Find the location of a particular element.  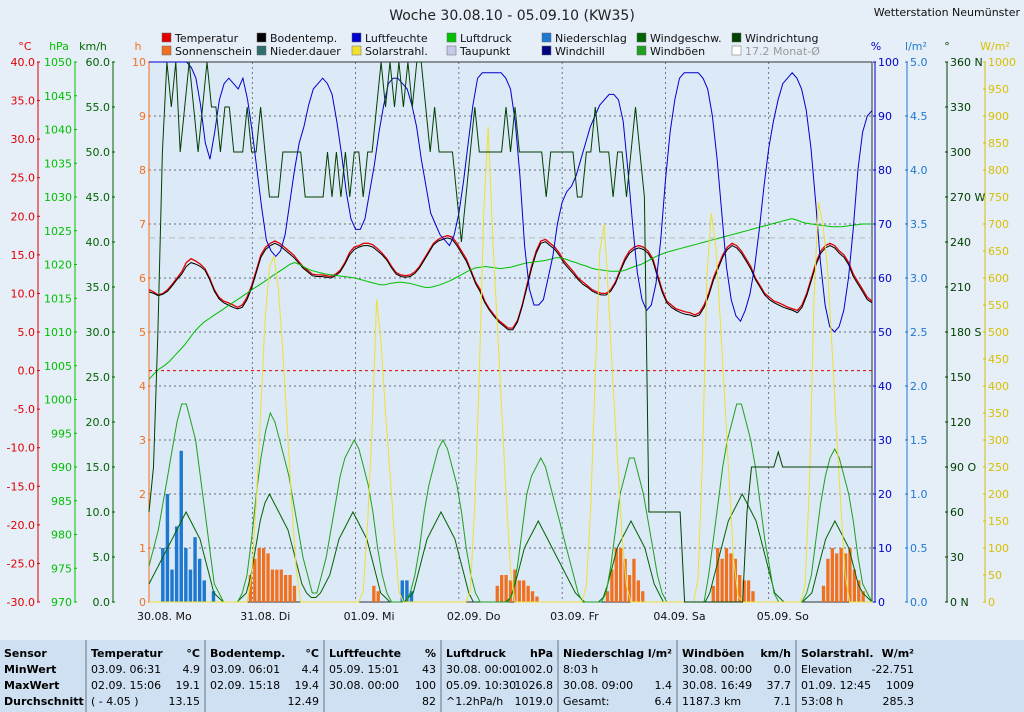

tick-label-rain: 5.0 is located at coordinates (919, 62).